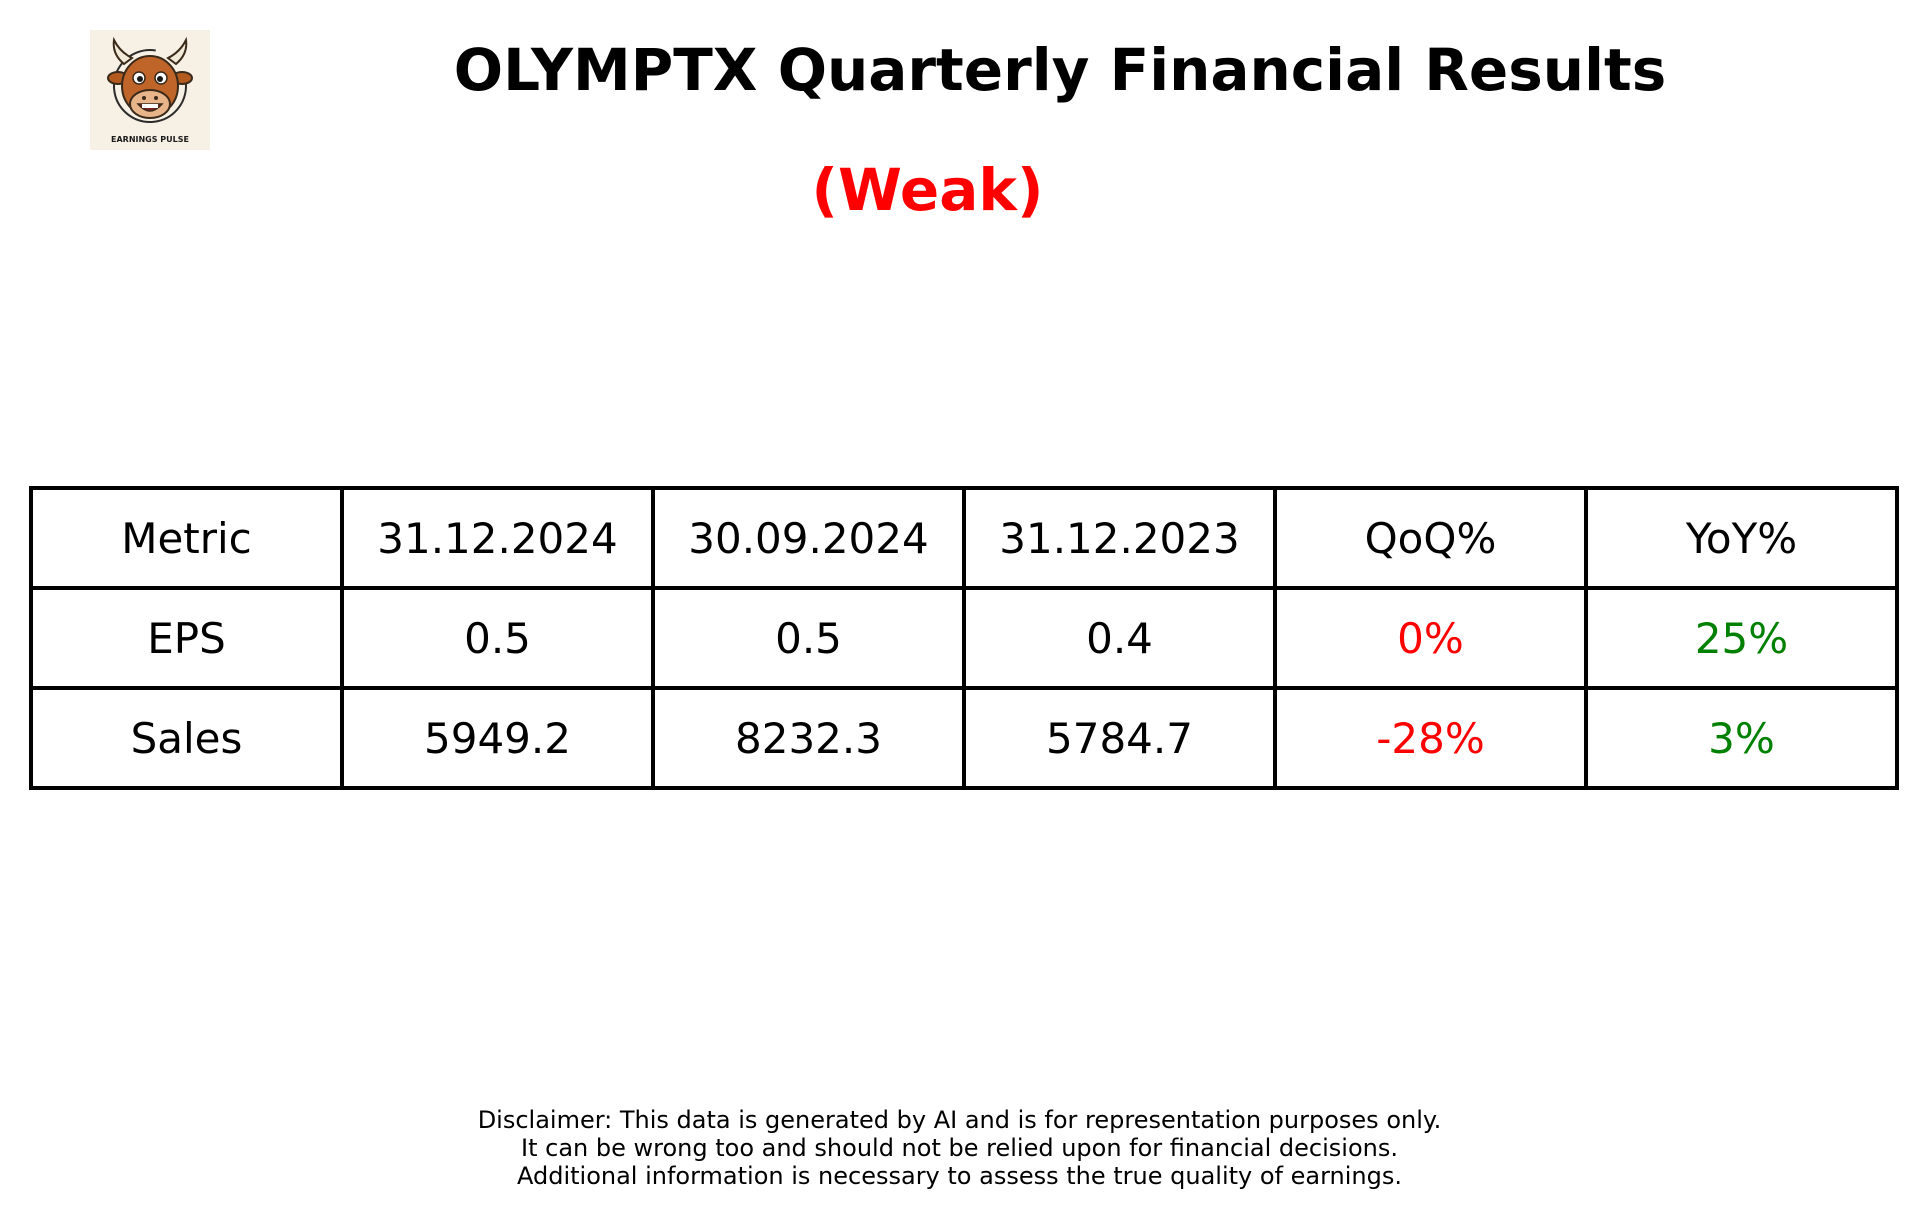 This screenshot has height=1220, width=1919. I want to click on column-header: 31.12.2023, so click(1119, 538).